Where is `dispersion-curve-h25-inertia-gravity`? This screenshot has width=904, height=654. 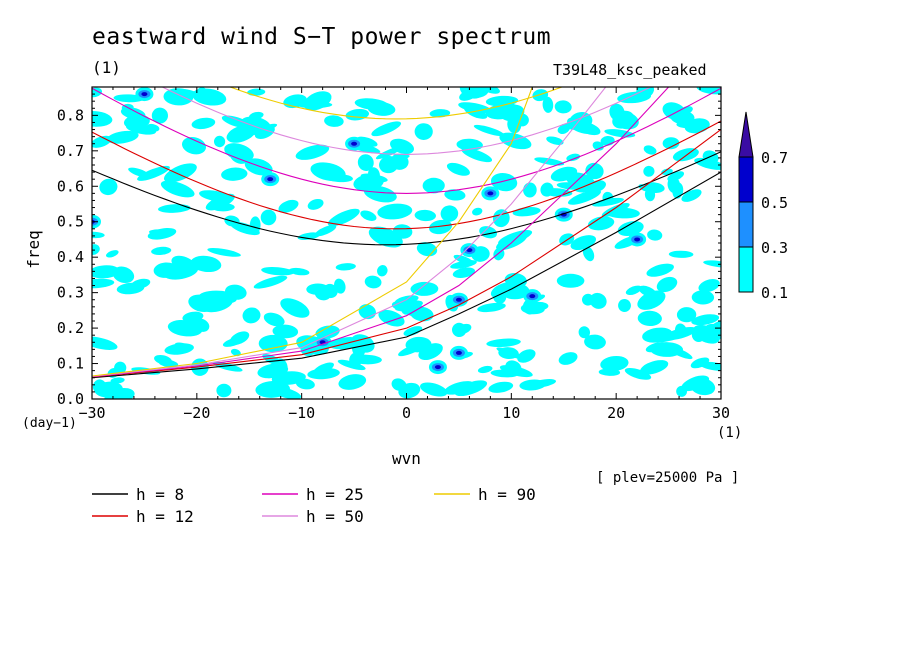
dispersion-curve-h25-inertia-gravity is located at coordinates (406, 140).